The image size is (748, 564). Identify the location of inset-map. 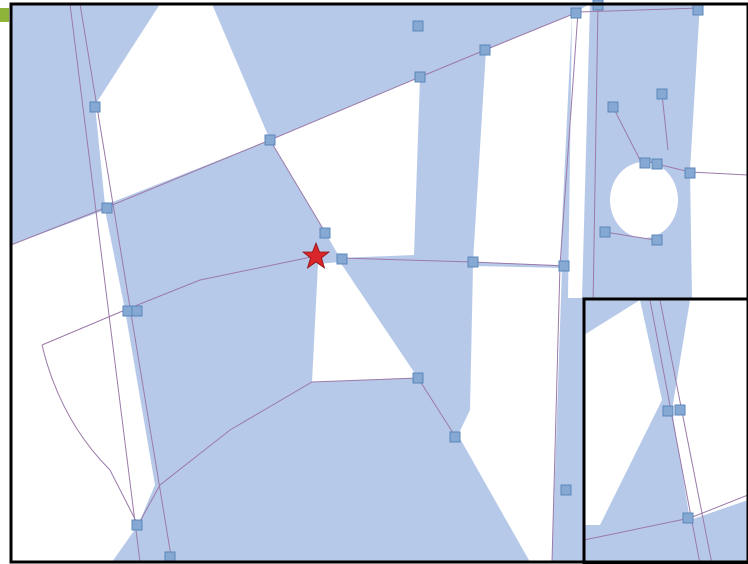
(665, 430).